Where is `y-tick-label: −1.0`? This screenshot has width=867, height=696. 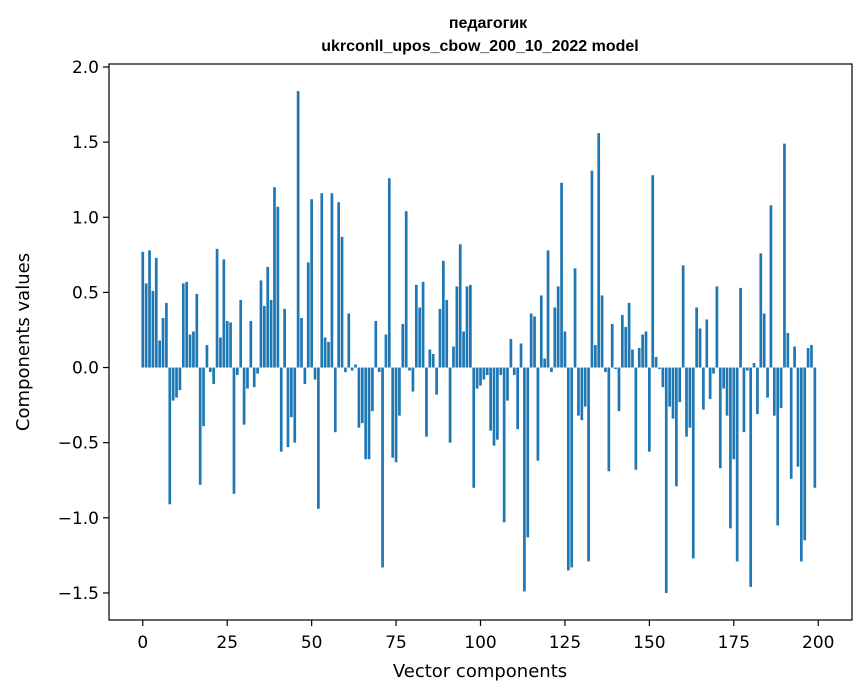
y-tick-label: −1.0 is located at coordinates (78, 519).